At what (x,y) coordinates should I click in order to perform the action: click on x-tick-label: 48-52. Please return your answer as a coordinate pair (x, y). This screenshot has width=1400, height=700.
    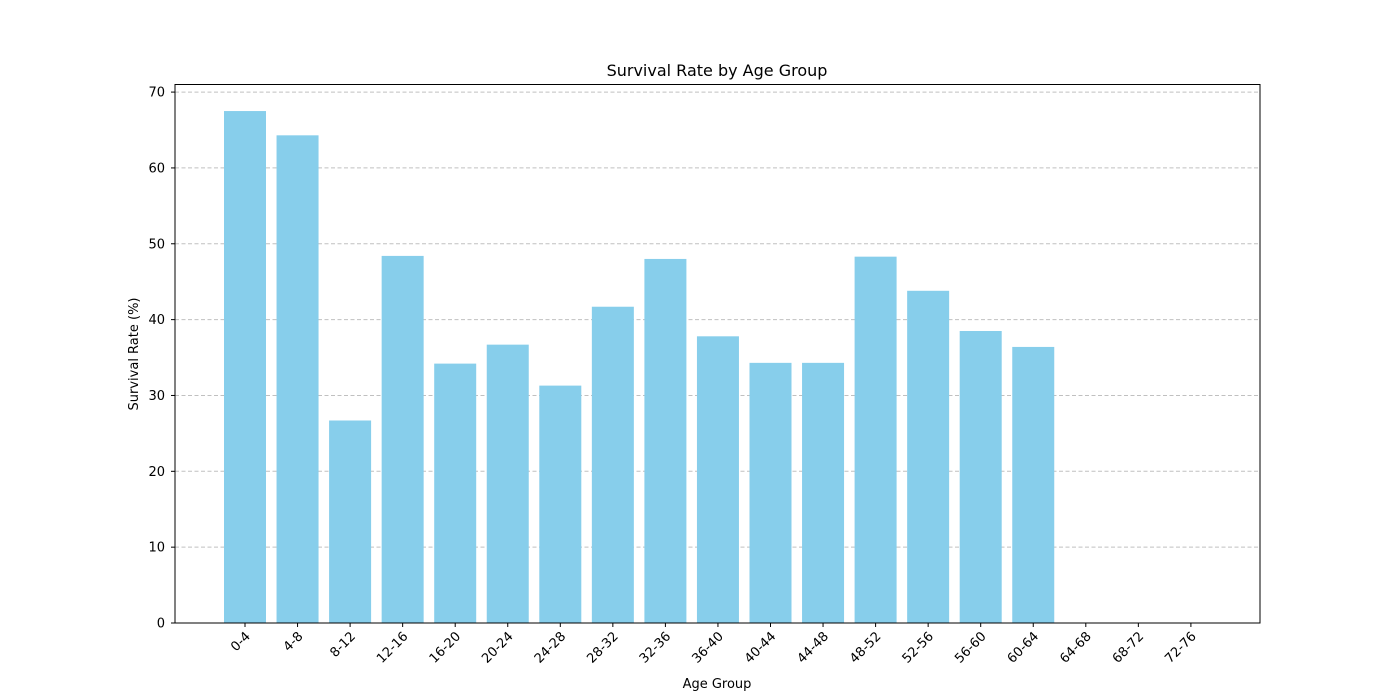
    Looking at the image, I should click on (865, 647).